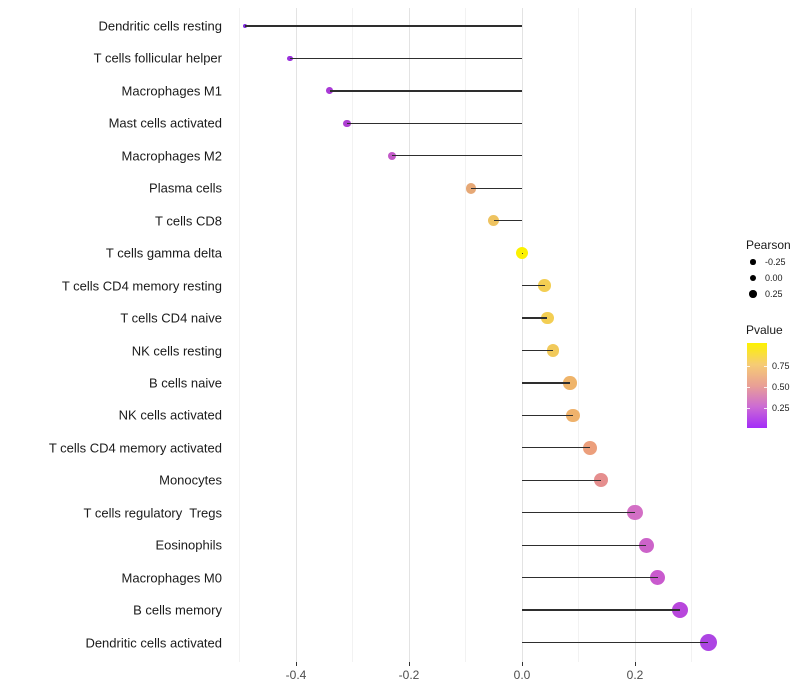  I want to click on row-label: T cells regulatory Tregs, so click(152, 513).